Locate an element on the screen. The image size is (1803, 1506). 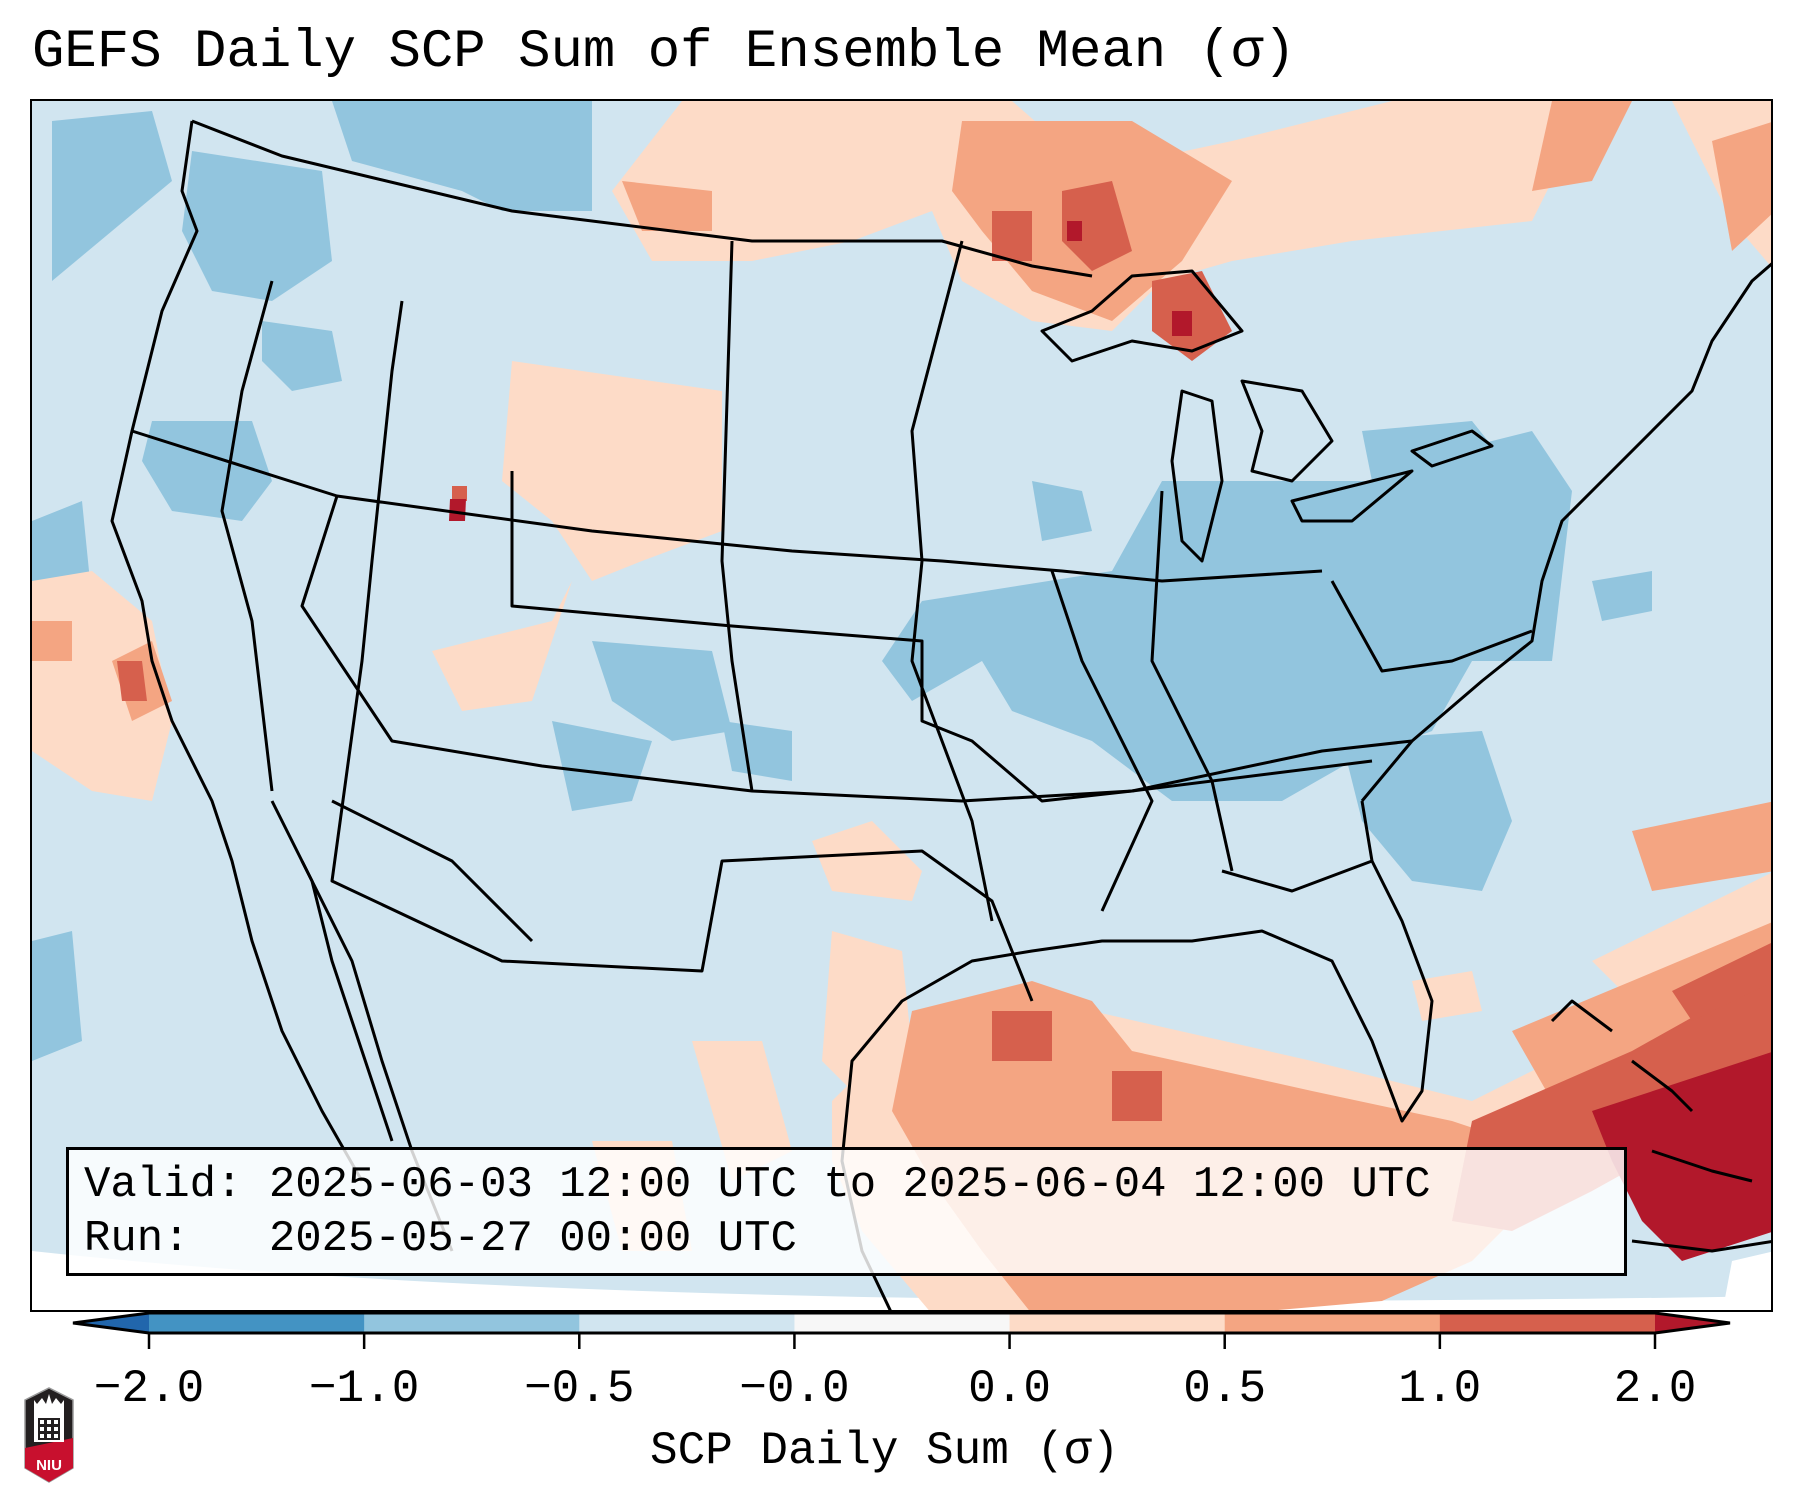
colorbar-tick-label: 2.0 is located at coordinates (1655, 1389).